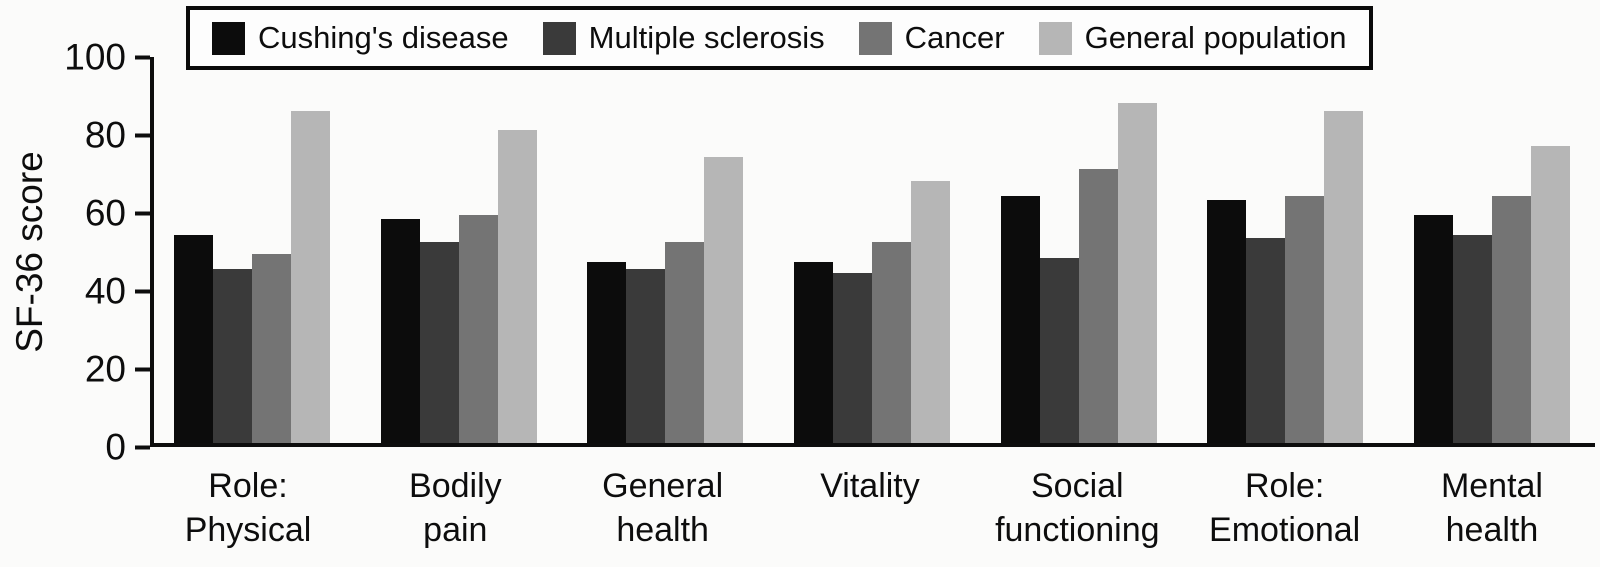 This screenshot has height=567, width=1600. I want to click on y-tick-100: 100, so click(107, 57).